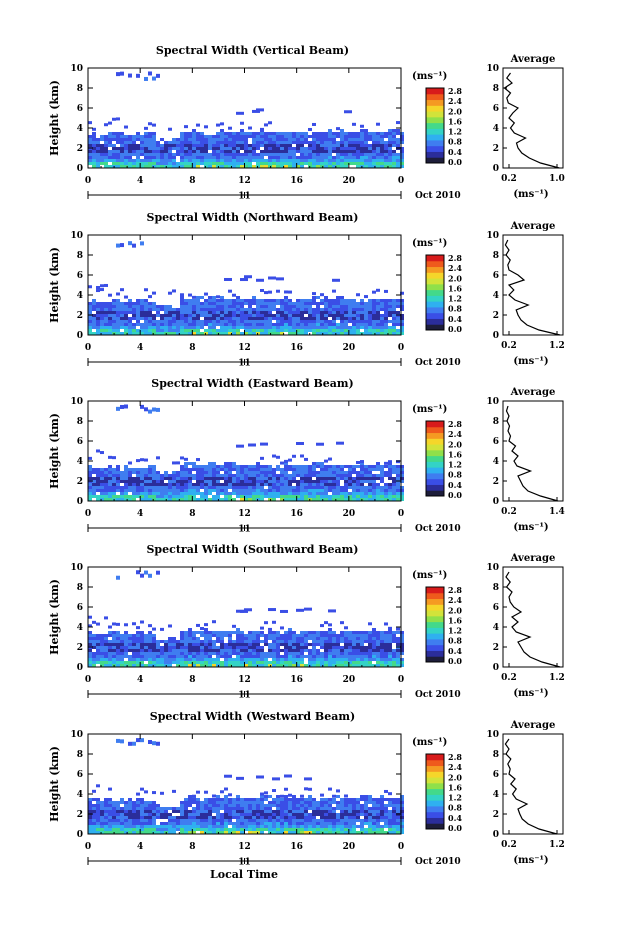 Image resolution: width=624 pixels, height=929 pixels. What do you see at coordinates (76, 568) in the screenshot?
I see `y-tick-label: 10` at bounding box center [76, 568].